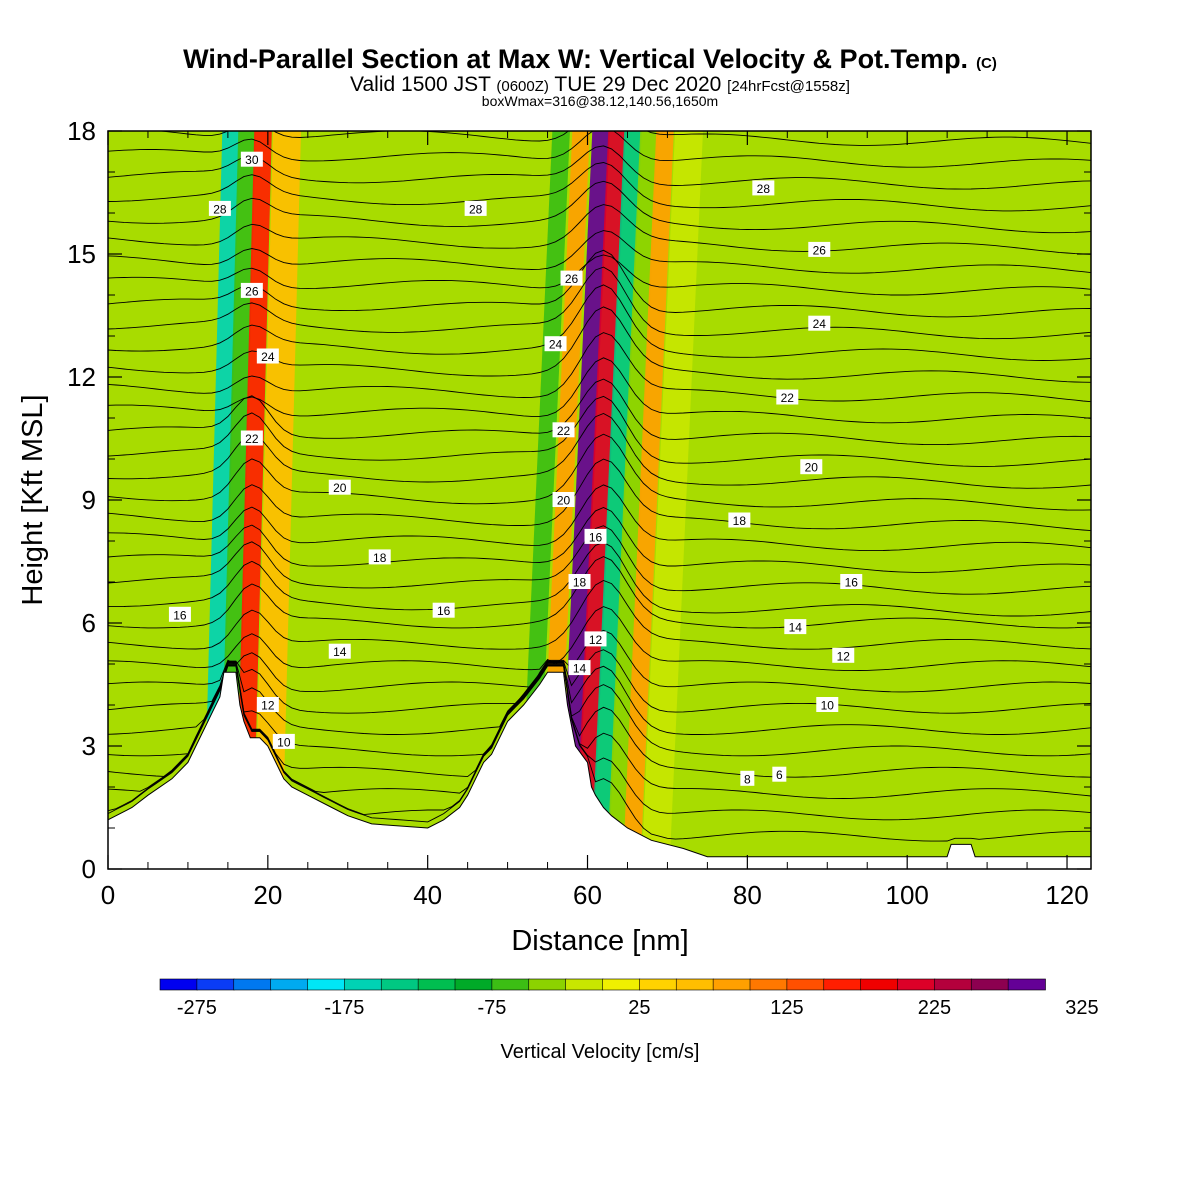 Image resolution: width=1200 pixels, height=1200 pixels. What do you see at coordinates (427, 895) in the screenshot?
I see `x-tick-label: 40` at bounding box center [427, 895].